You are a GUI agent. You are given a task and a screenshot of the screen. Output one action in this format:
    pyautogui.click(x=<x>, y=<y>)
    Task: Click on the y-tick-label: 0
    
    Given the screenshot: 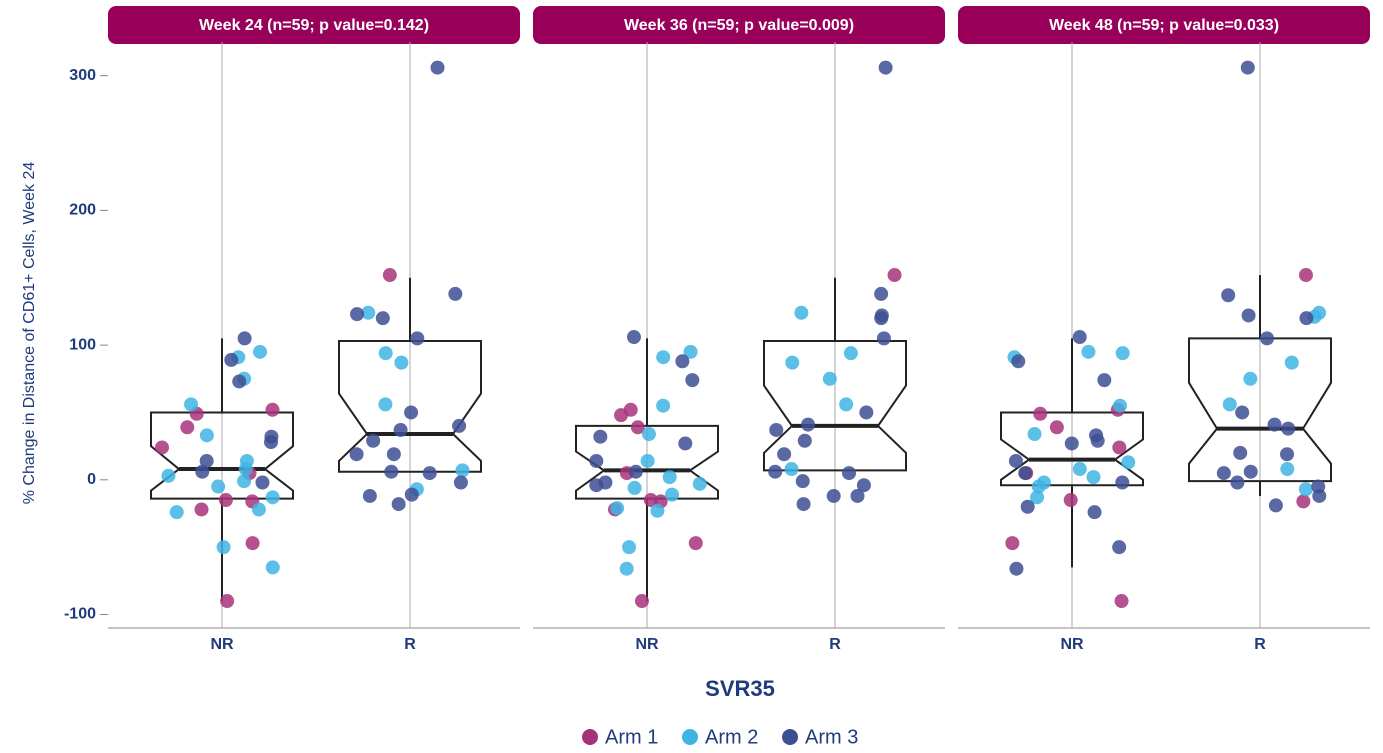 What is the action you would take?
    pyautogui.click(x=91, y=479)
    